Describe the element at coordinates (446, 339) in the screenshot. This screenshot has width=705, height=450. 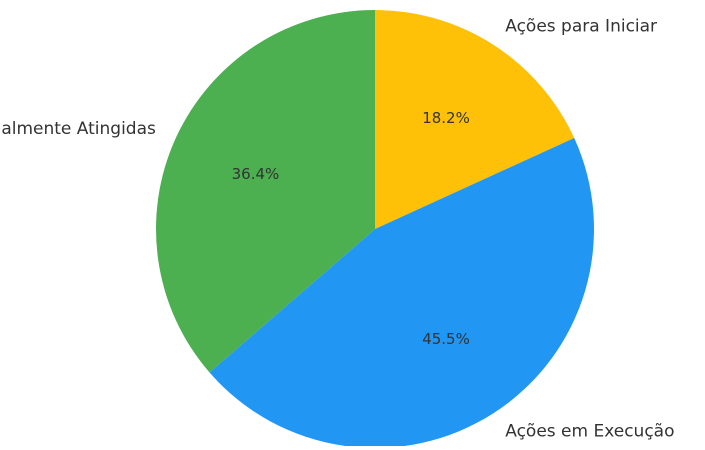
I see `pct-label-acoes-em-execucao: 45.5%` at that location.